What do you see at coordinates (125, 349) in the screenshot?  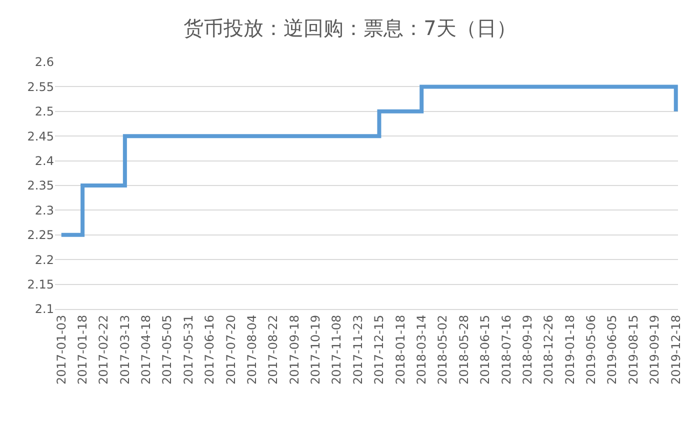 I see `x-tick-label: 2017-03-13` at bounding box center [125, 349].